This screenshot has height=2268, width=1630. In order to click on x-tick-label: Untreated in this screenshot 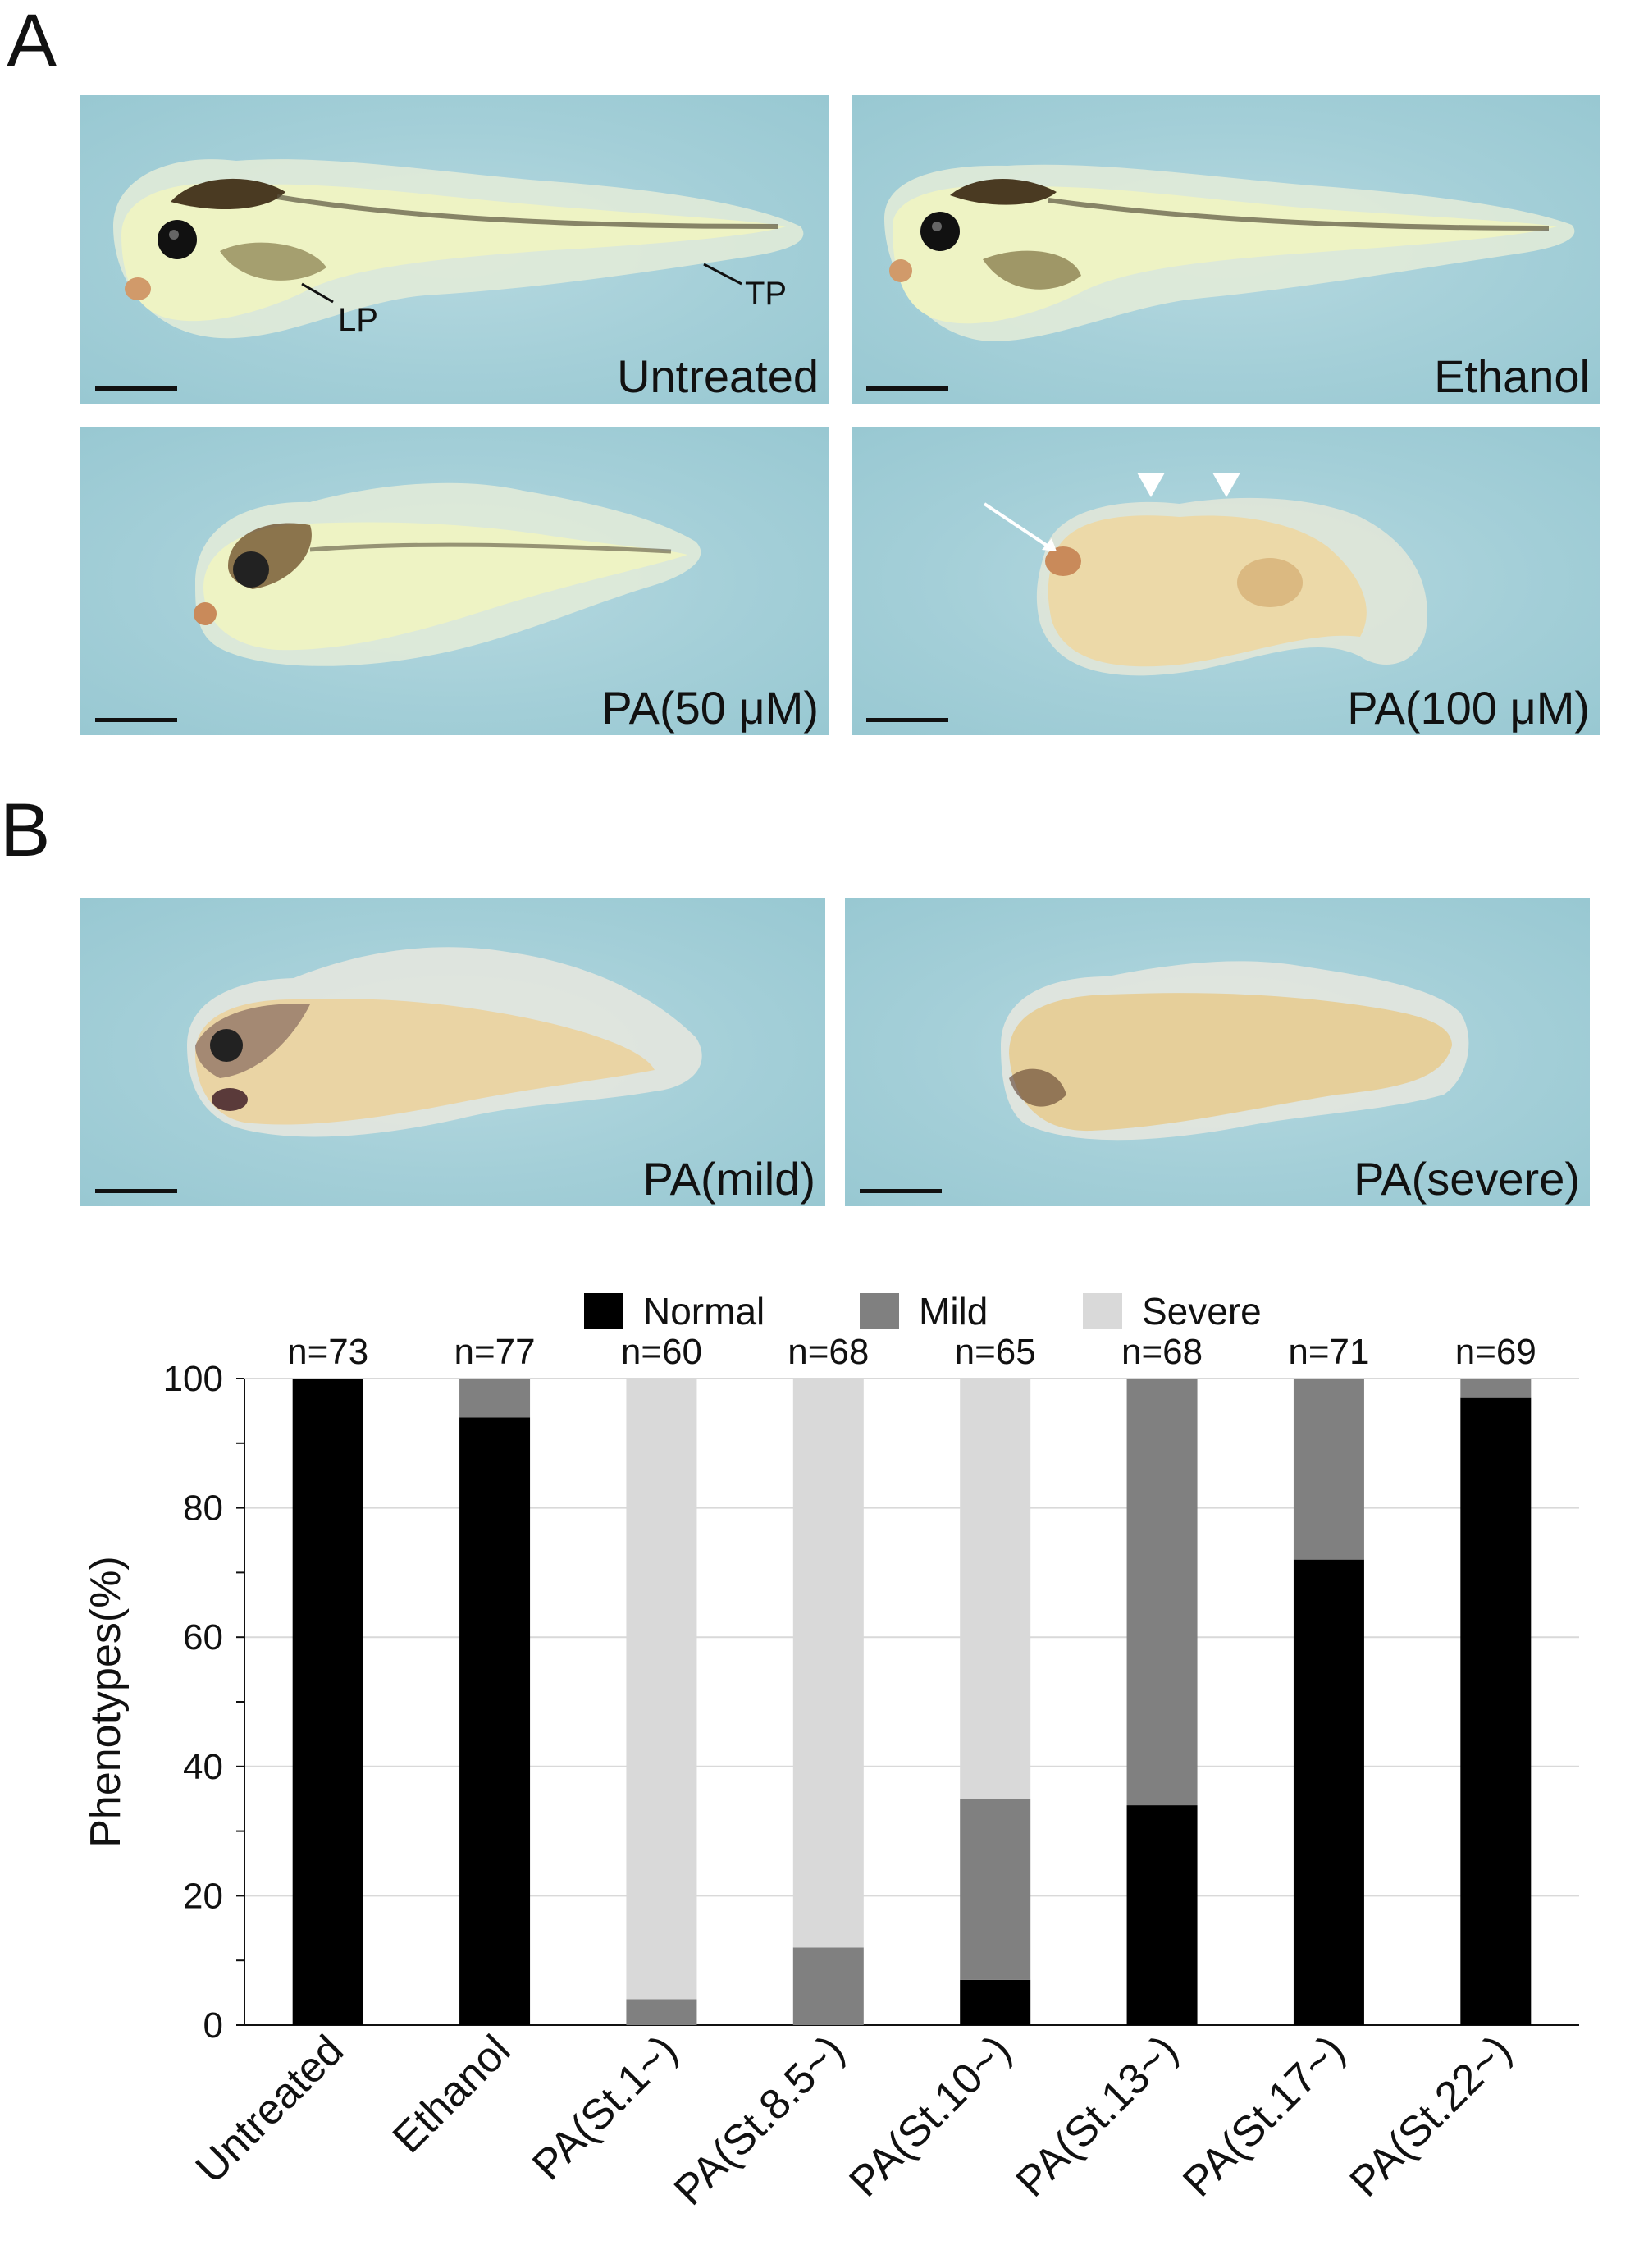, I will do `click(270, 2109)`.